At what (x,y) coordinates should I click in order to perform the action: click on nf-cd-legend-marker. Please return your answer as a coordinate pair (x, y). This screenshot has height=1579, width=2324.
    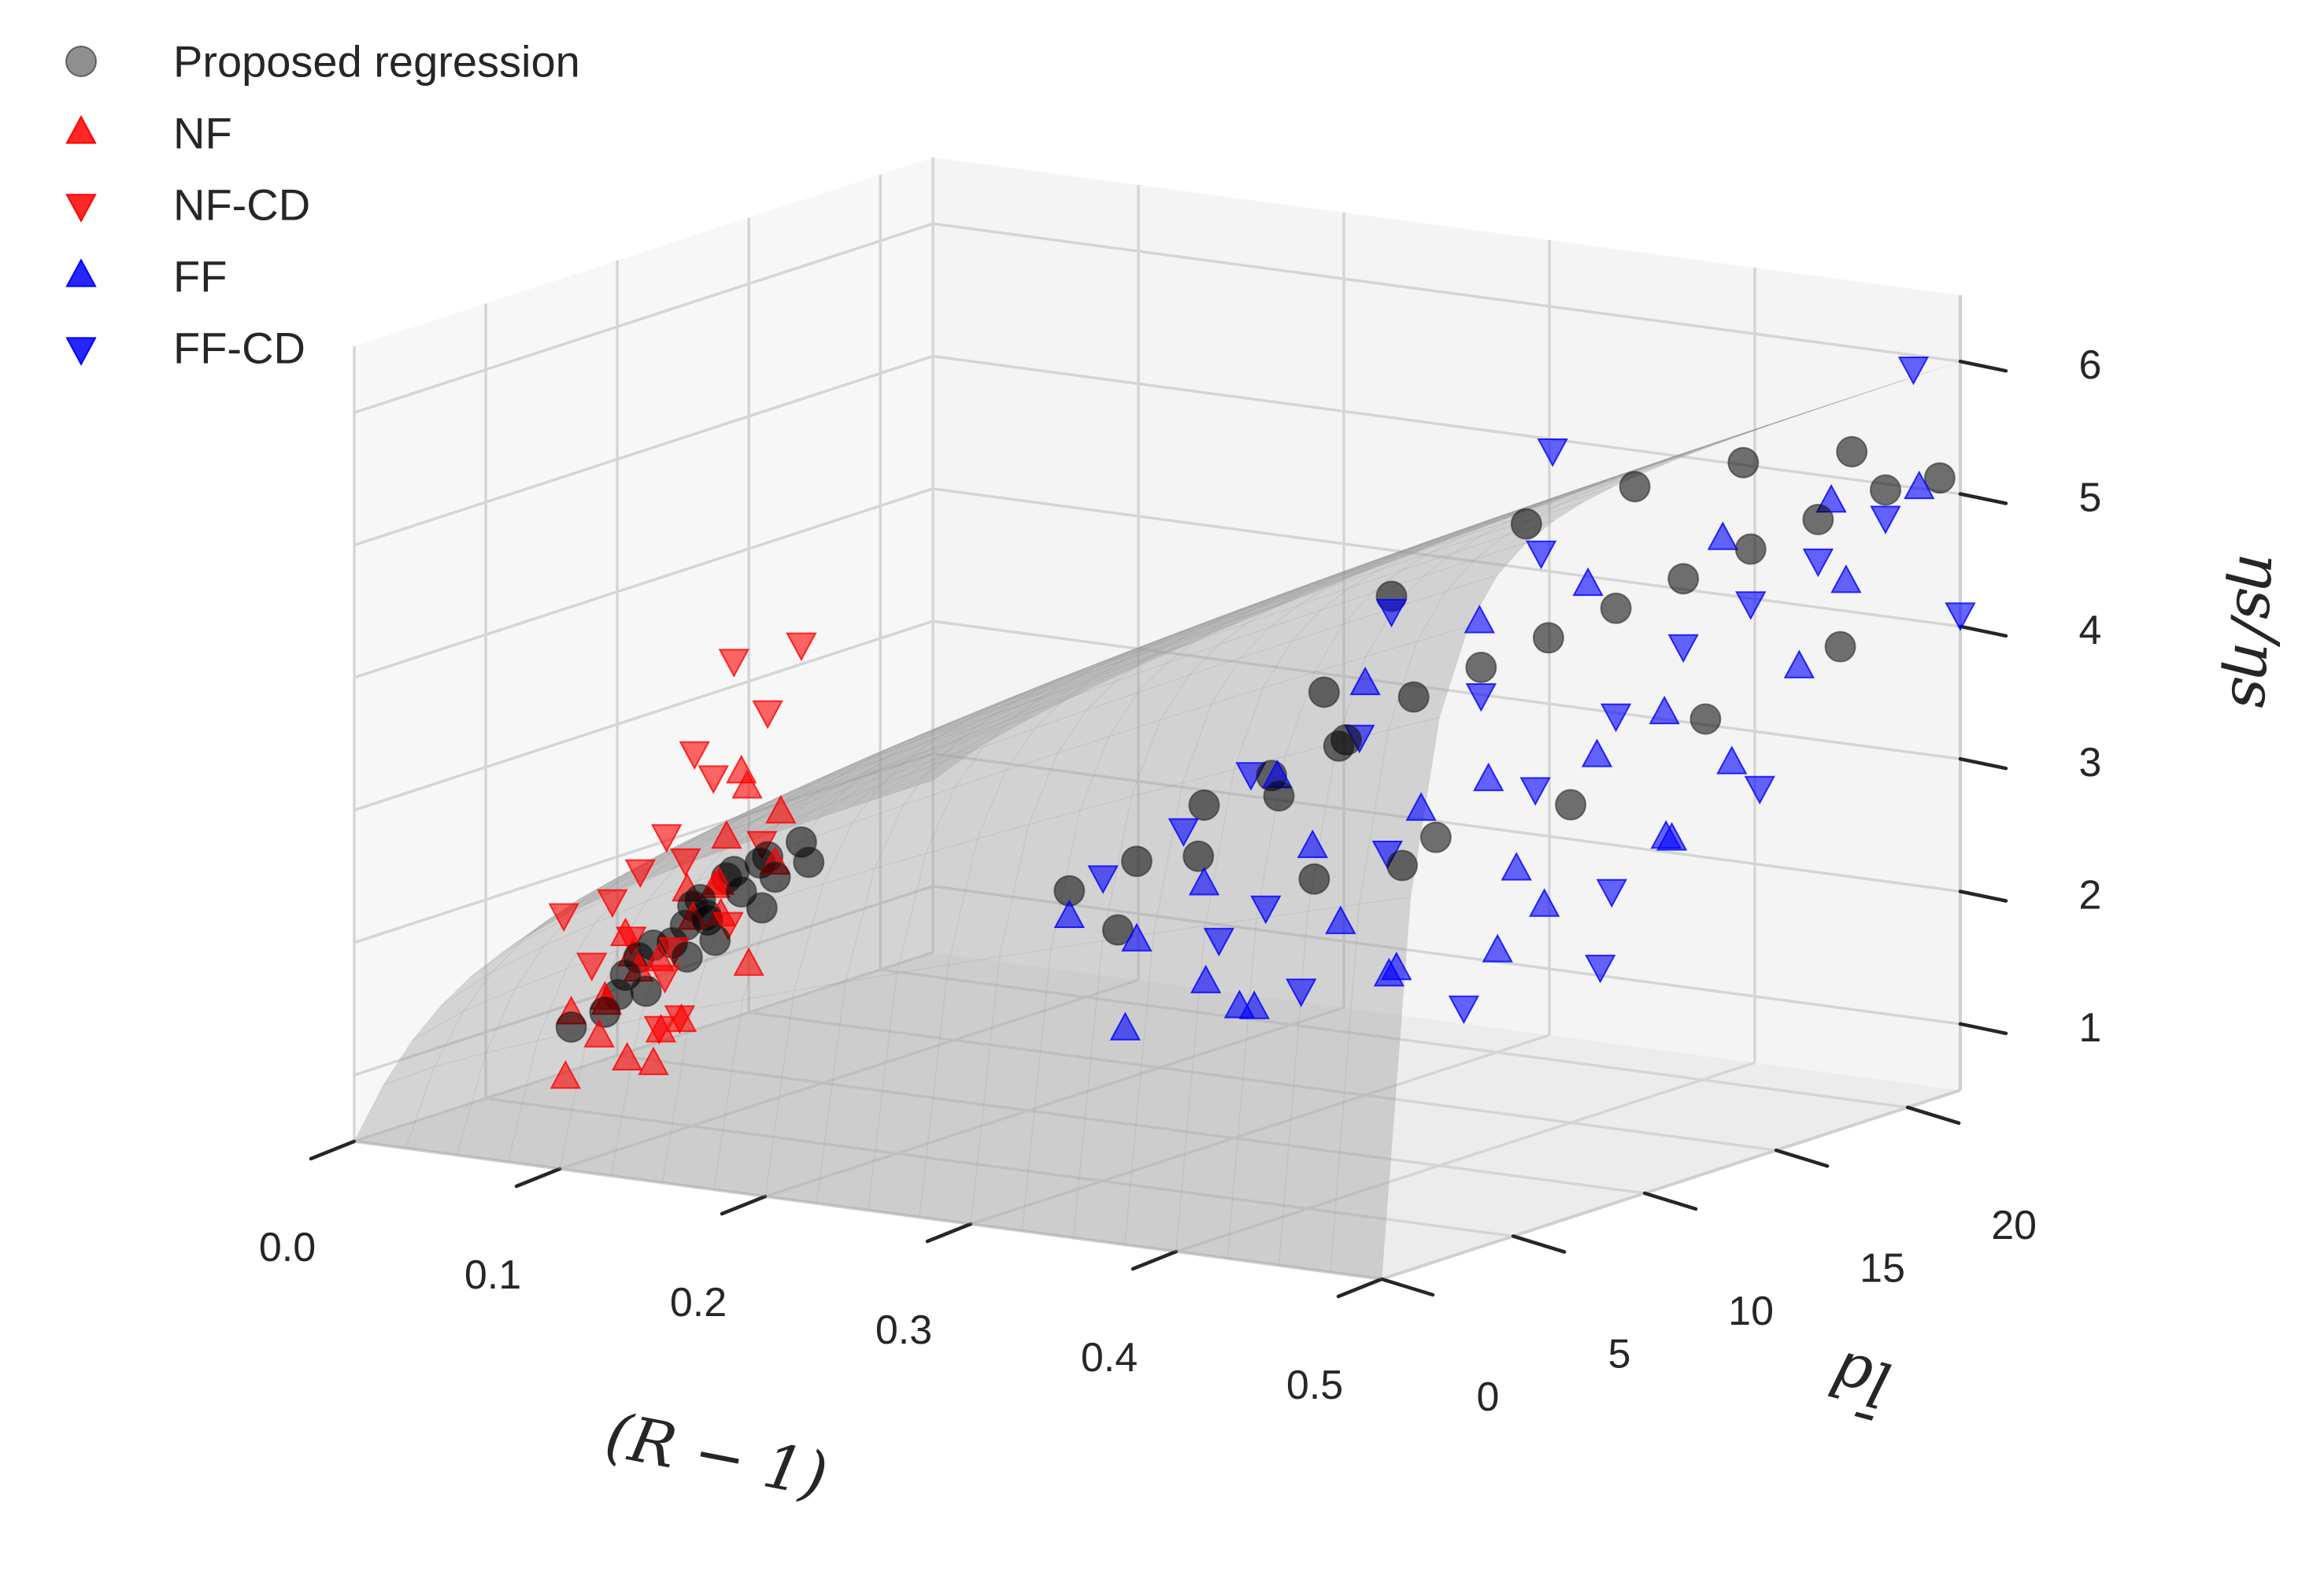
    Looking at the image, I should click on (81, 208).